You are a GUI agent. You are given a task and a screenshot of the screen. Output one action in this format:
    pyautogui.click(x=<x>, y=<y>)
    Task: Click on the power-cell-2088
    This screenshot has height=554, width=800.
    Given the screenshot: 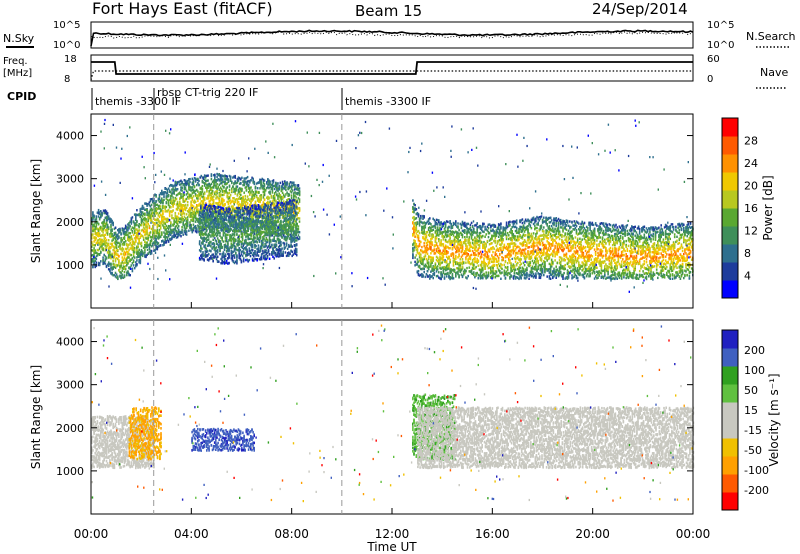 What is the action you would take?
    pyautogui.click(x=213, y=200)
    